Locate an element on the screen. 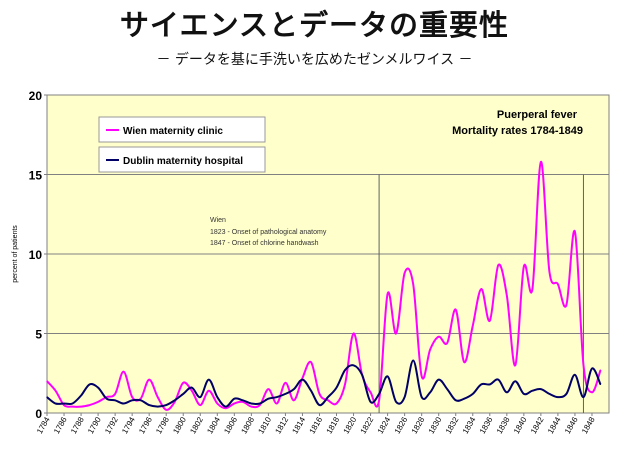 The height and width of the screenshot is (451, 629). page-title: サイエンスとデータの重要性 is located at coordinates (314, 25).